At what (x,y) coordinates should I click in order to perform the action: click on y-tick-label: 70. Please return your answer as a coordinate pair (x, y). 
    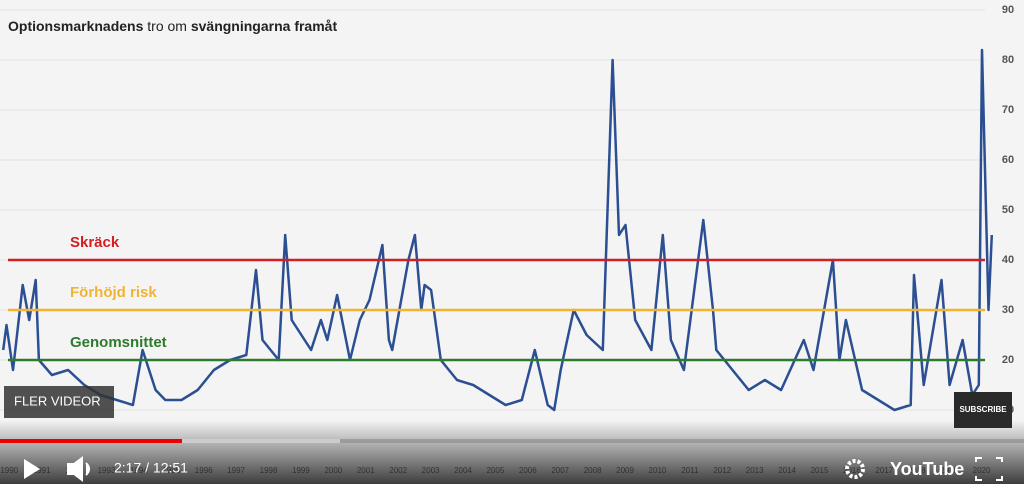
    Looking at the image, I should click on (1008, 110).